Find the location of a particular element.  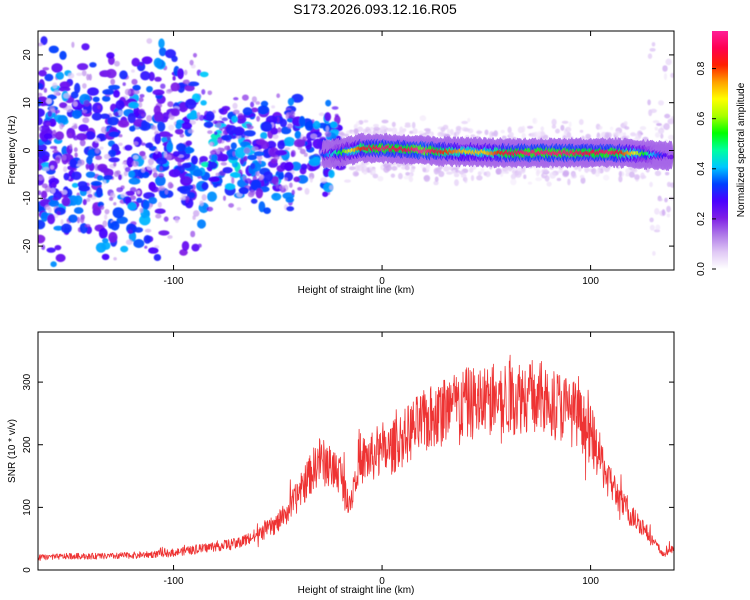

bottom-y-tick-label-3: 300 is located at coordinates (27, 381).